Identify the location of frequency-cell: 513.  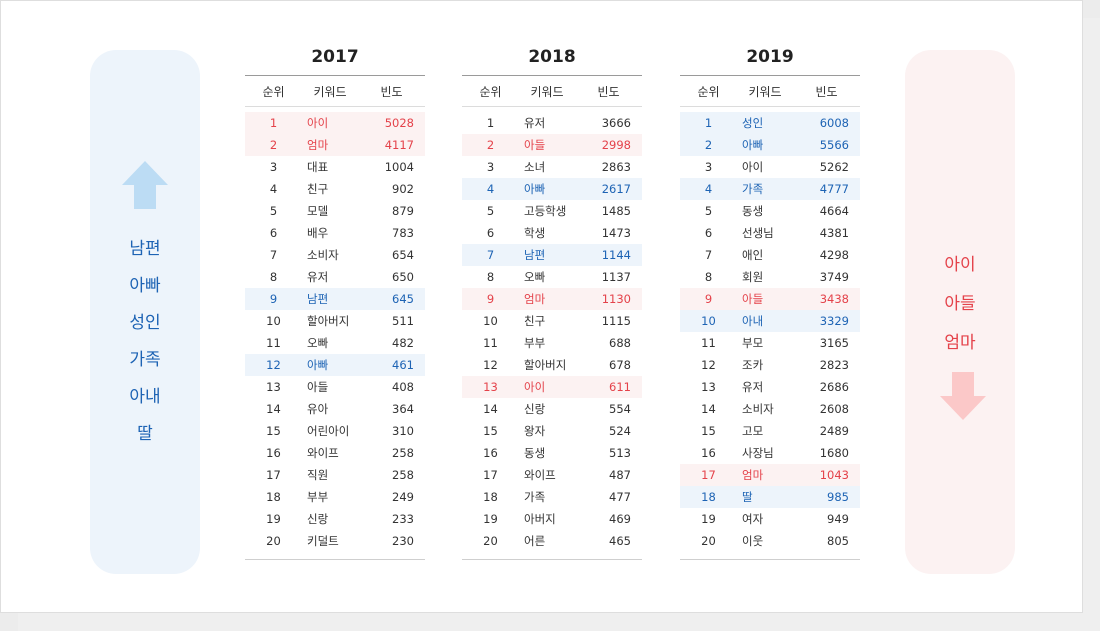
(620, 453).